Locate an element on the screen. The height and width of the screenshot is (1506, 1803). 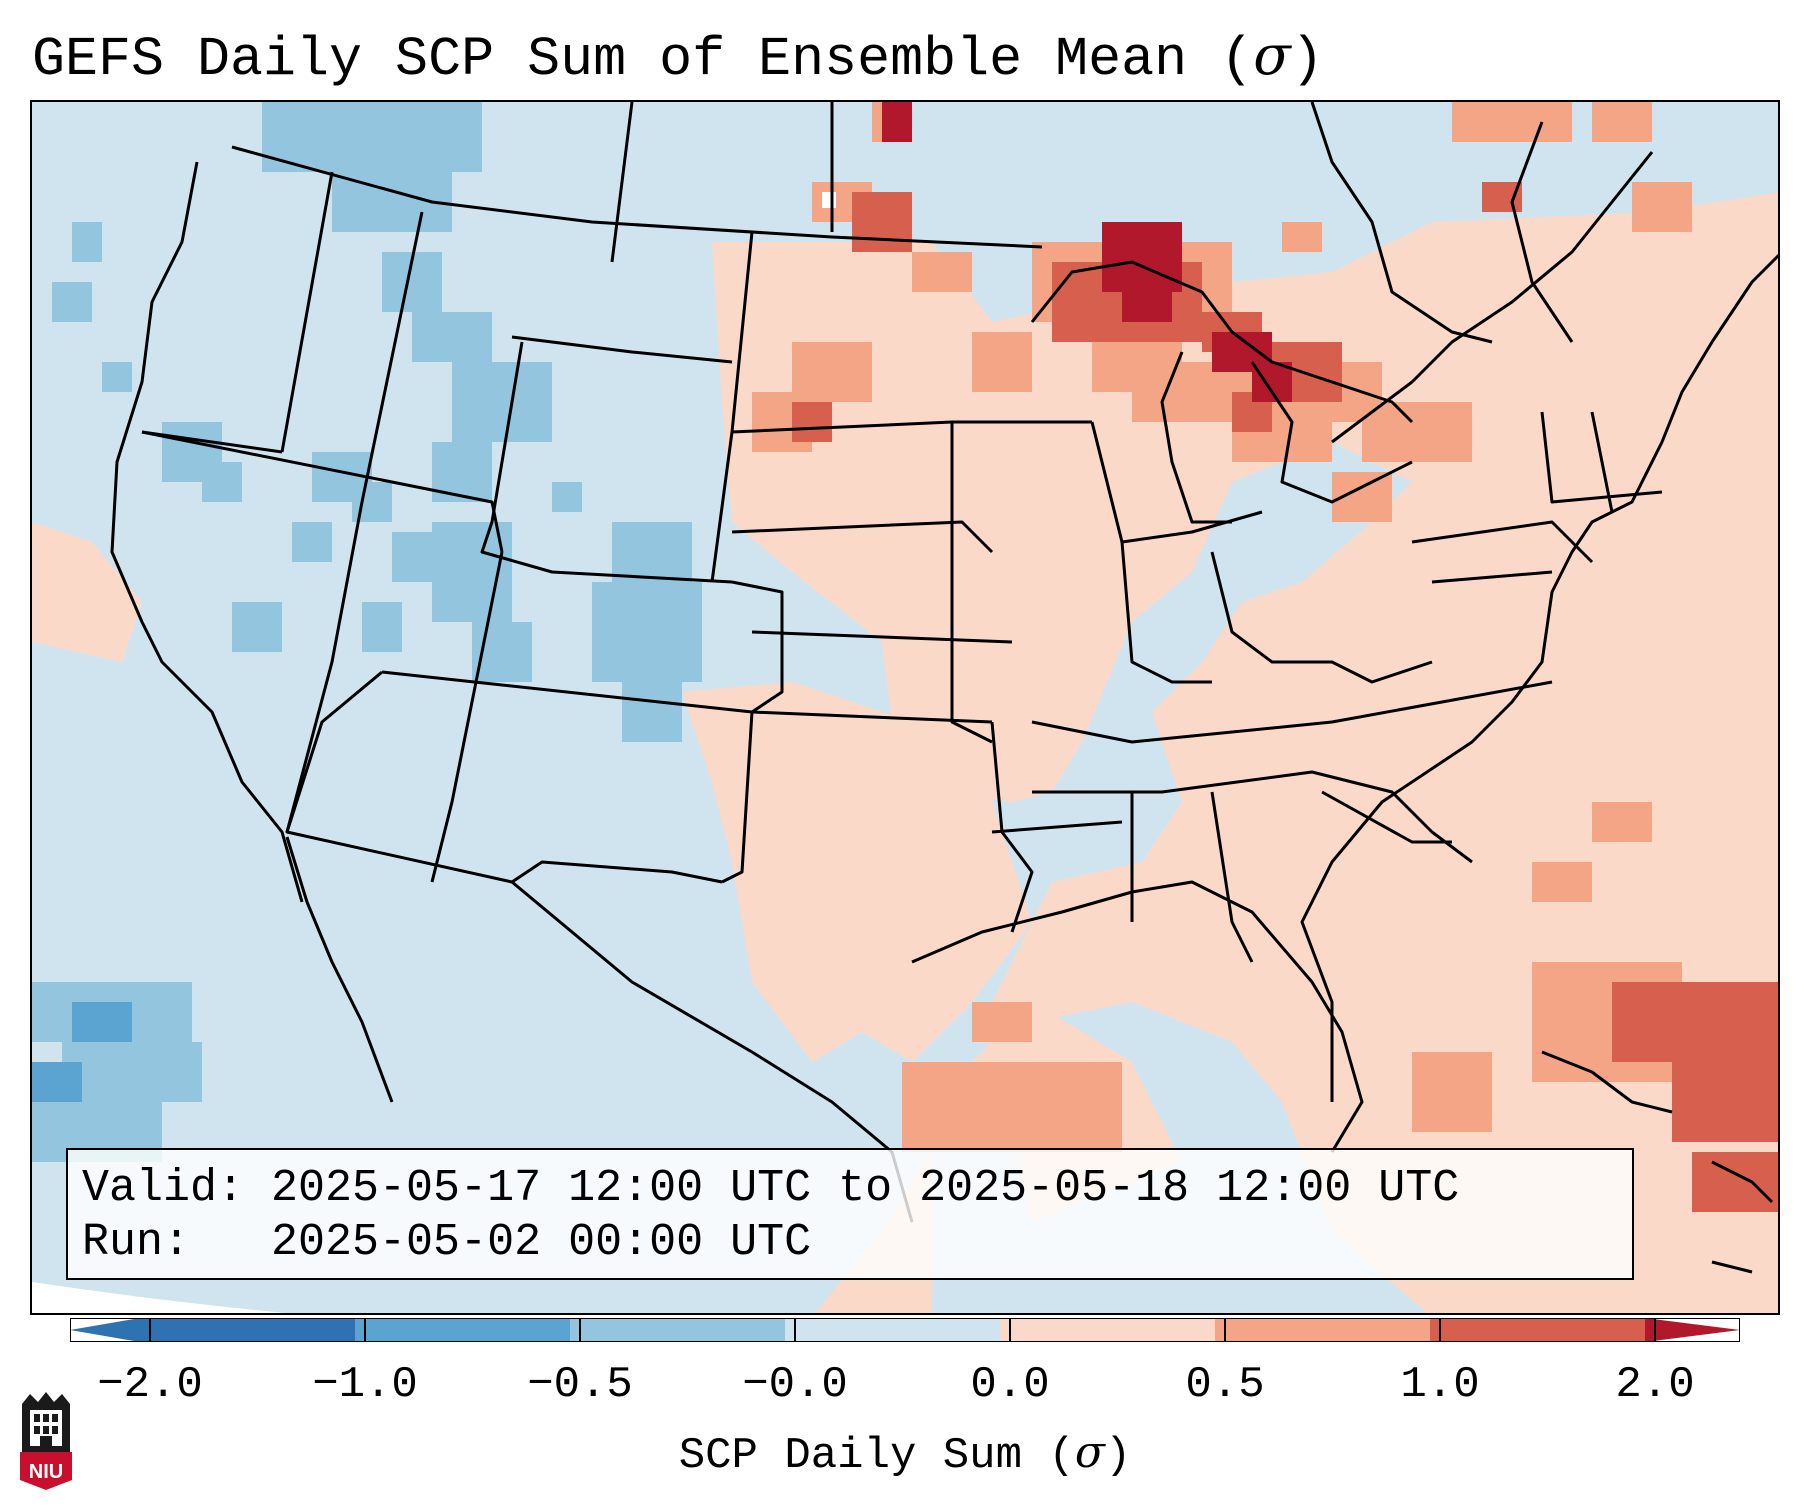
colorbar is located at coordinates (905, 1330).